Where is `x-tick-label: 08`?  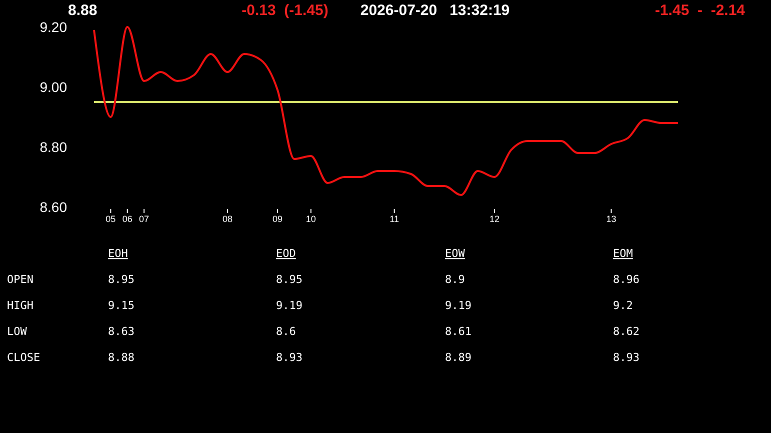 x-tick-label: 08 is located at coordinates (227, 219).